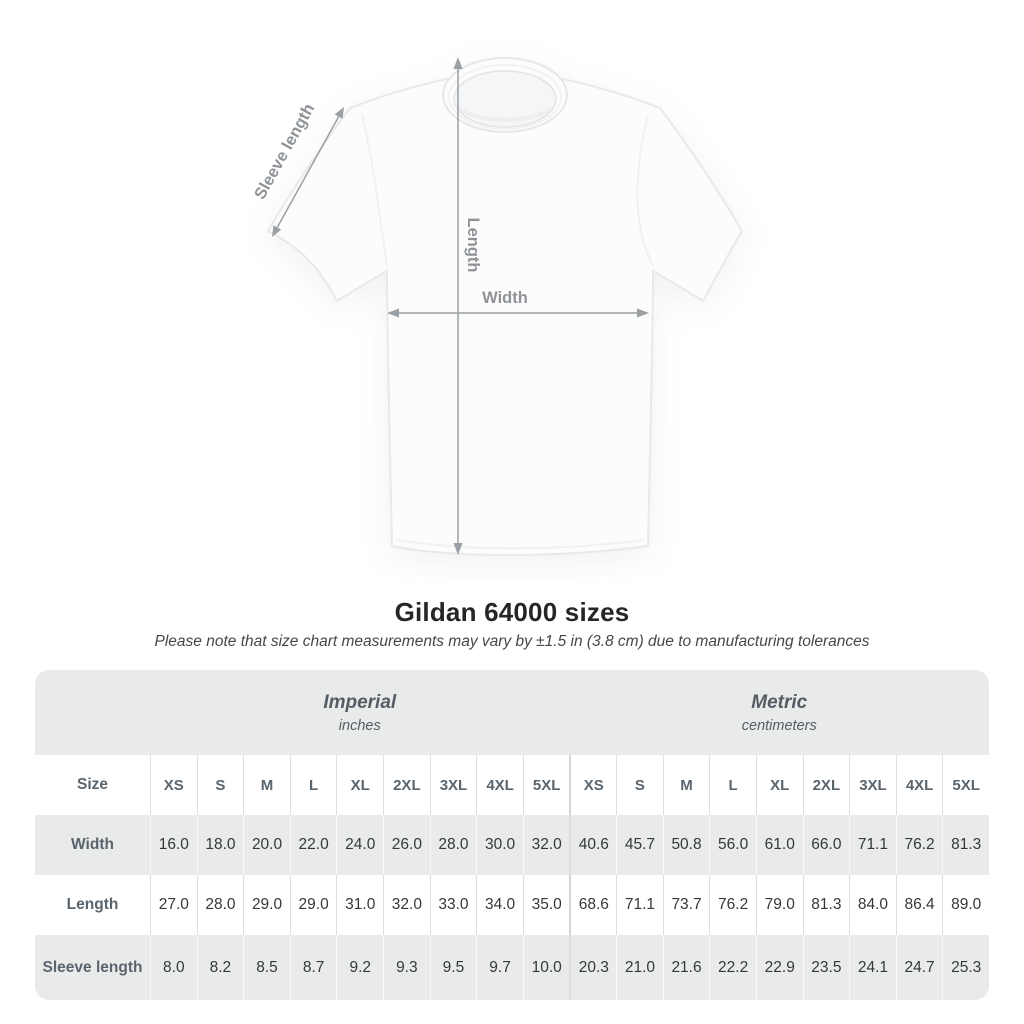 Image resolution: width=1024 pixels, height=1024 pixels. What do you see at coordinates (173, 967) in the screenshot?
I see `value-cell: 8.0` at bounding box center [173, 967].